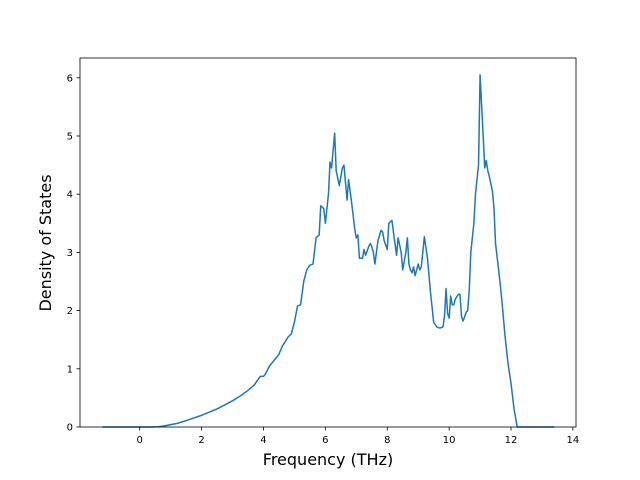 The height and width of the screenshot is (480, 640). Describe the element at coordinates (45, 242) in the screenshot. I see `y-axis-label: Density of States` at that location.